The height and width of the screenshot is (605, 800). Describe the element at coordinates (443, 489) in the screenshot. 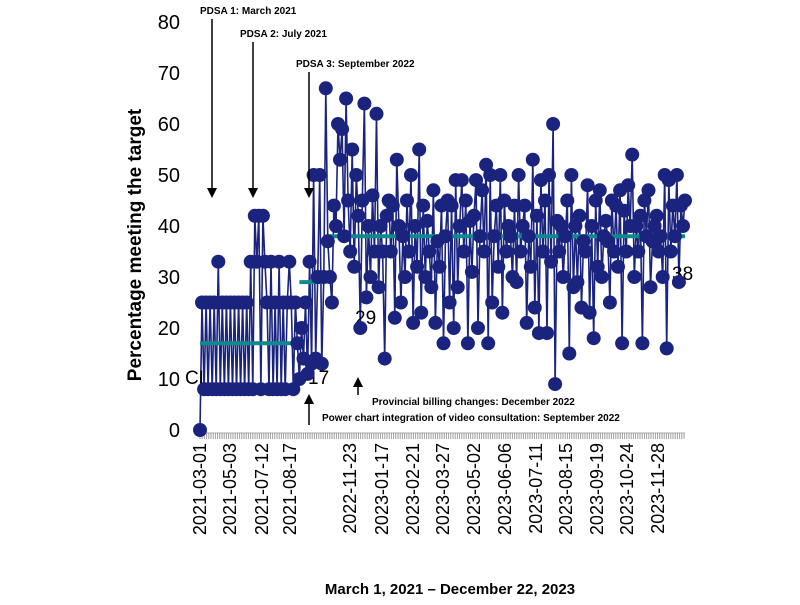

I see `x-tick-label: 2023-03-27` at that location.